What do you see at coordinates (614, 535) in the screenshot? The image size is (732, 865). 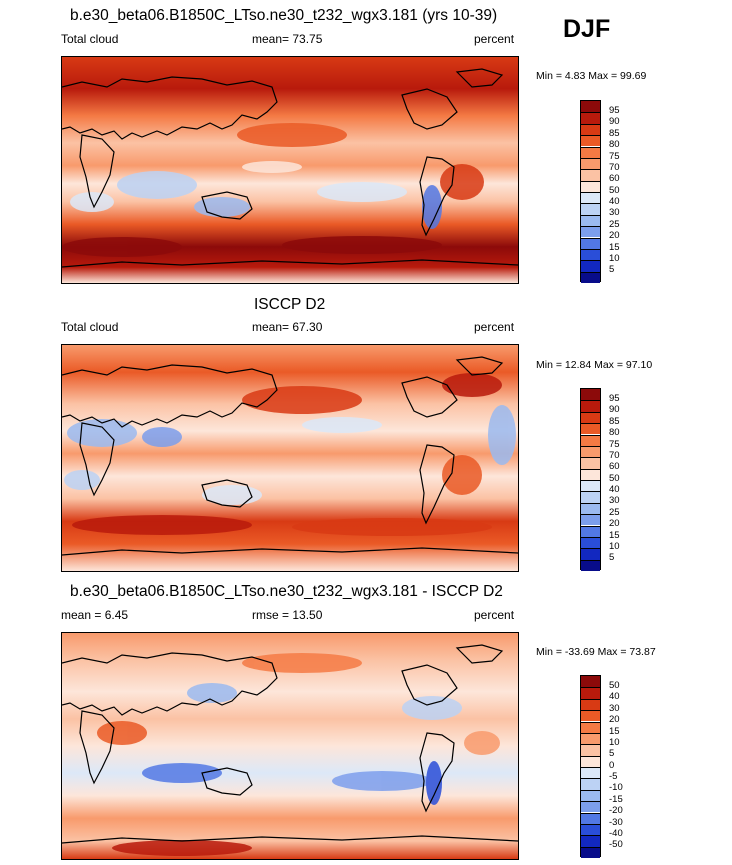 I see `panel-2-colorbar-tick: 15` at bounding box center [614, 535].